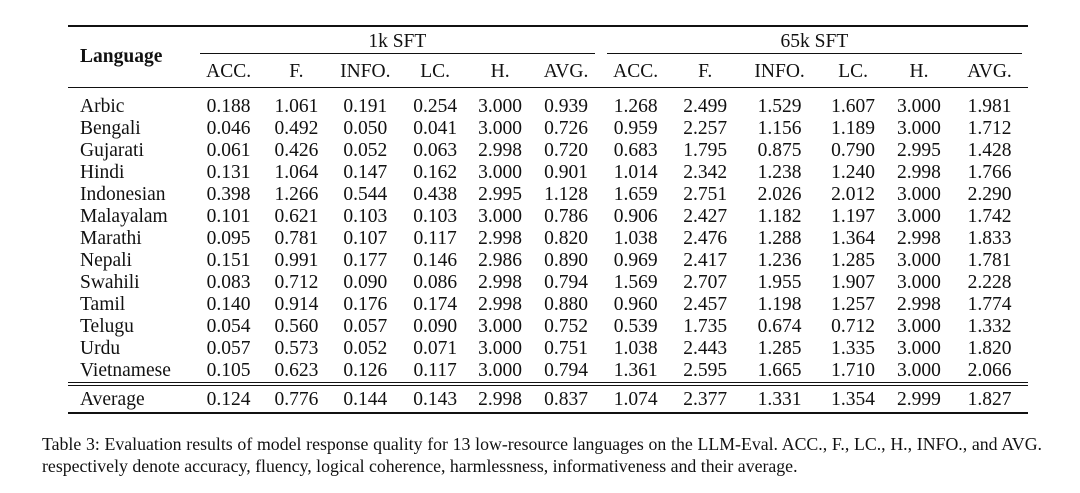 The width and height of the screenshot is (1080, 493). I want to click on value-cell: 1.156, so click(779, 128).